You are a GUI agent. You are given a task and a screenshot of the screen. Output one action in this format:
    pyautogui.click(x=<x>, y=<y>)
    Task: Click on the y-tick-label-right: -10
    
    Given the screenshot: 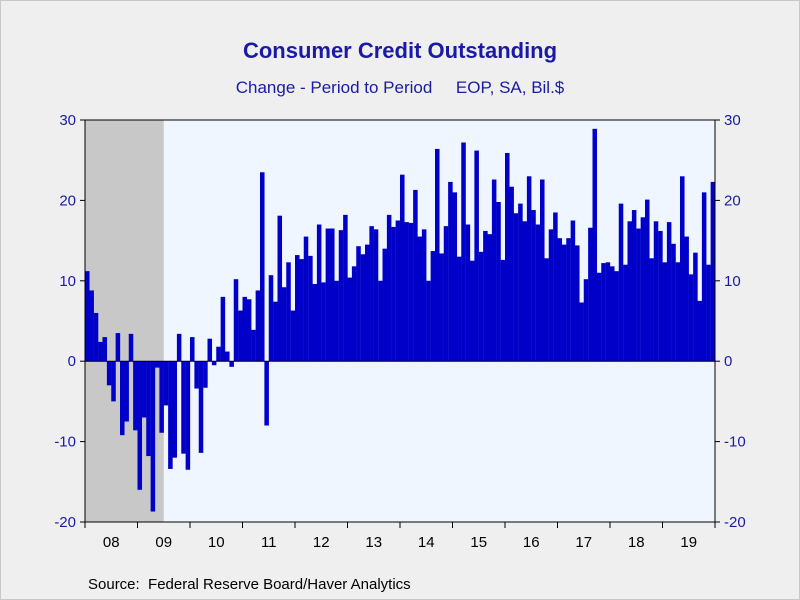 What is the action you would take?
    pyautogui.click(x=735, y=442)
    